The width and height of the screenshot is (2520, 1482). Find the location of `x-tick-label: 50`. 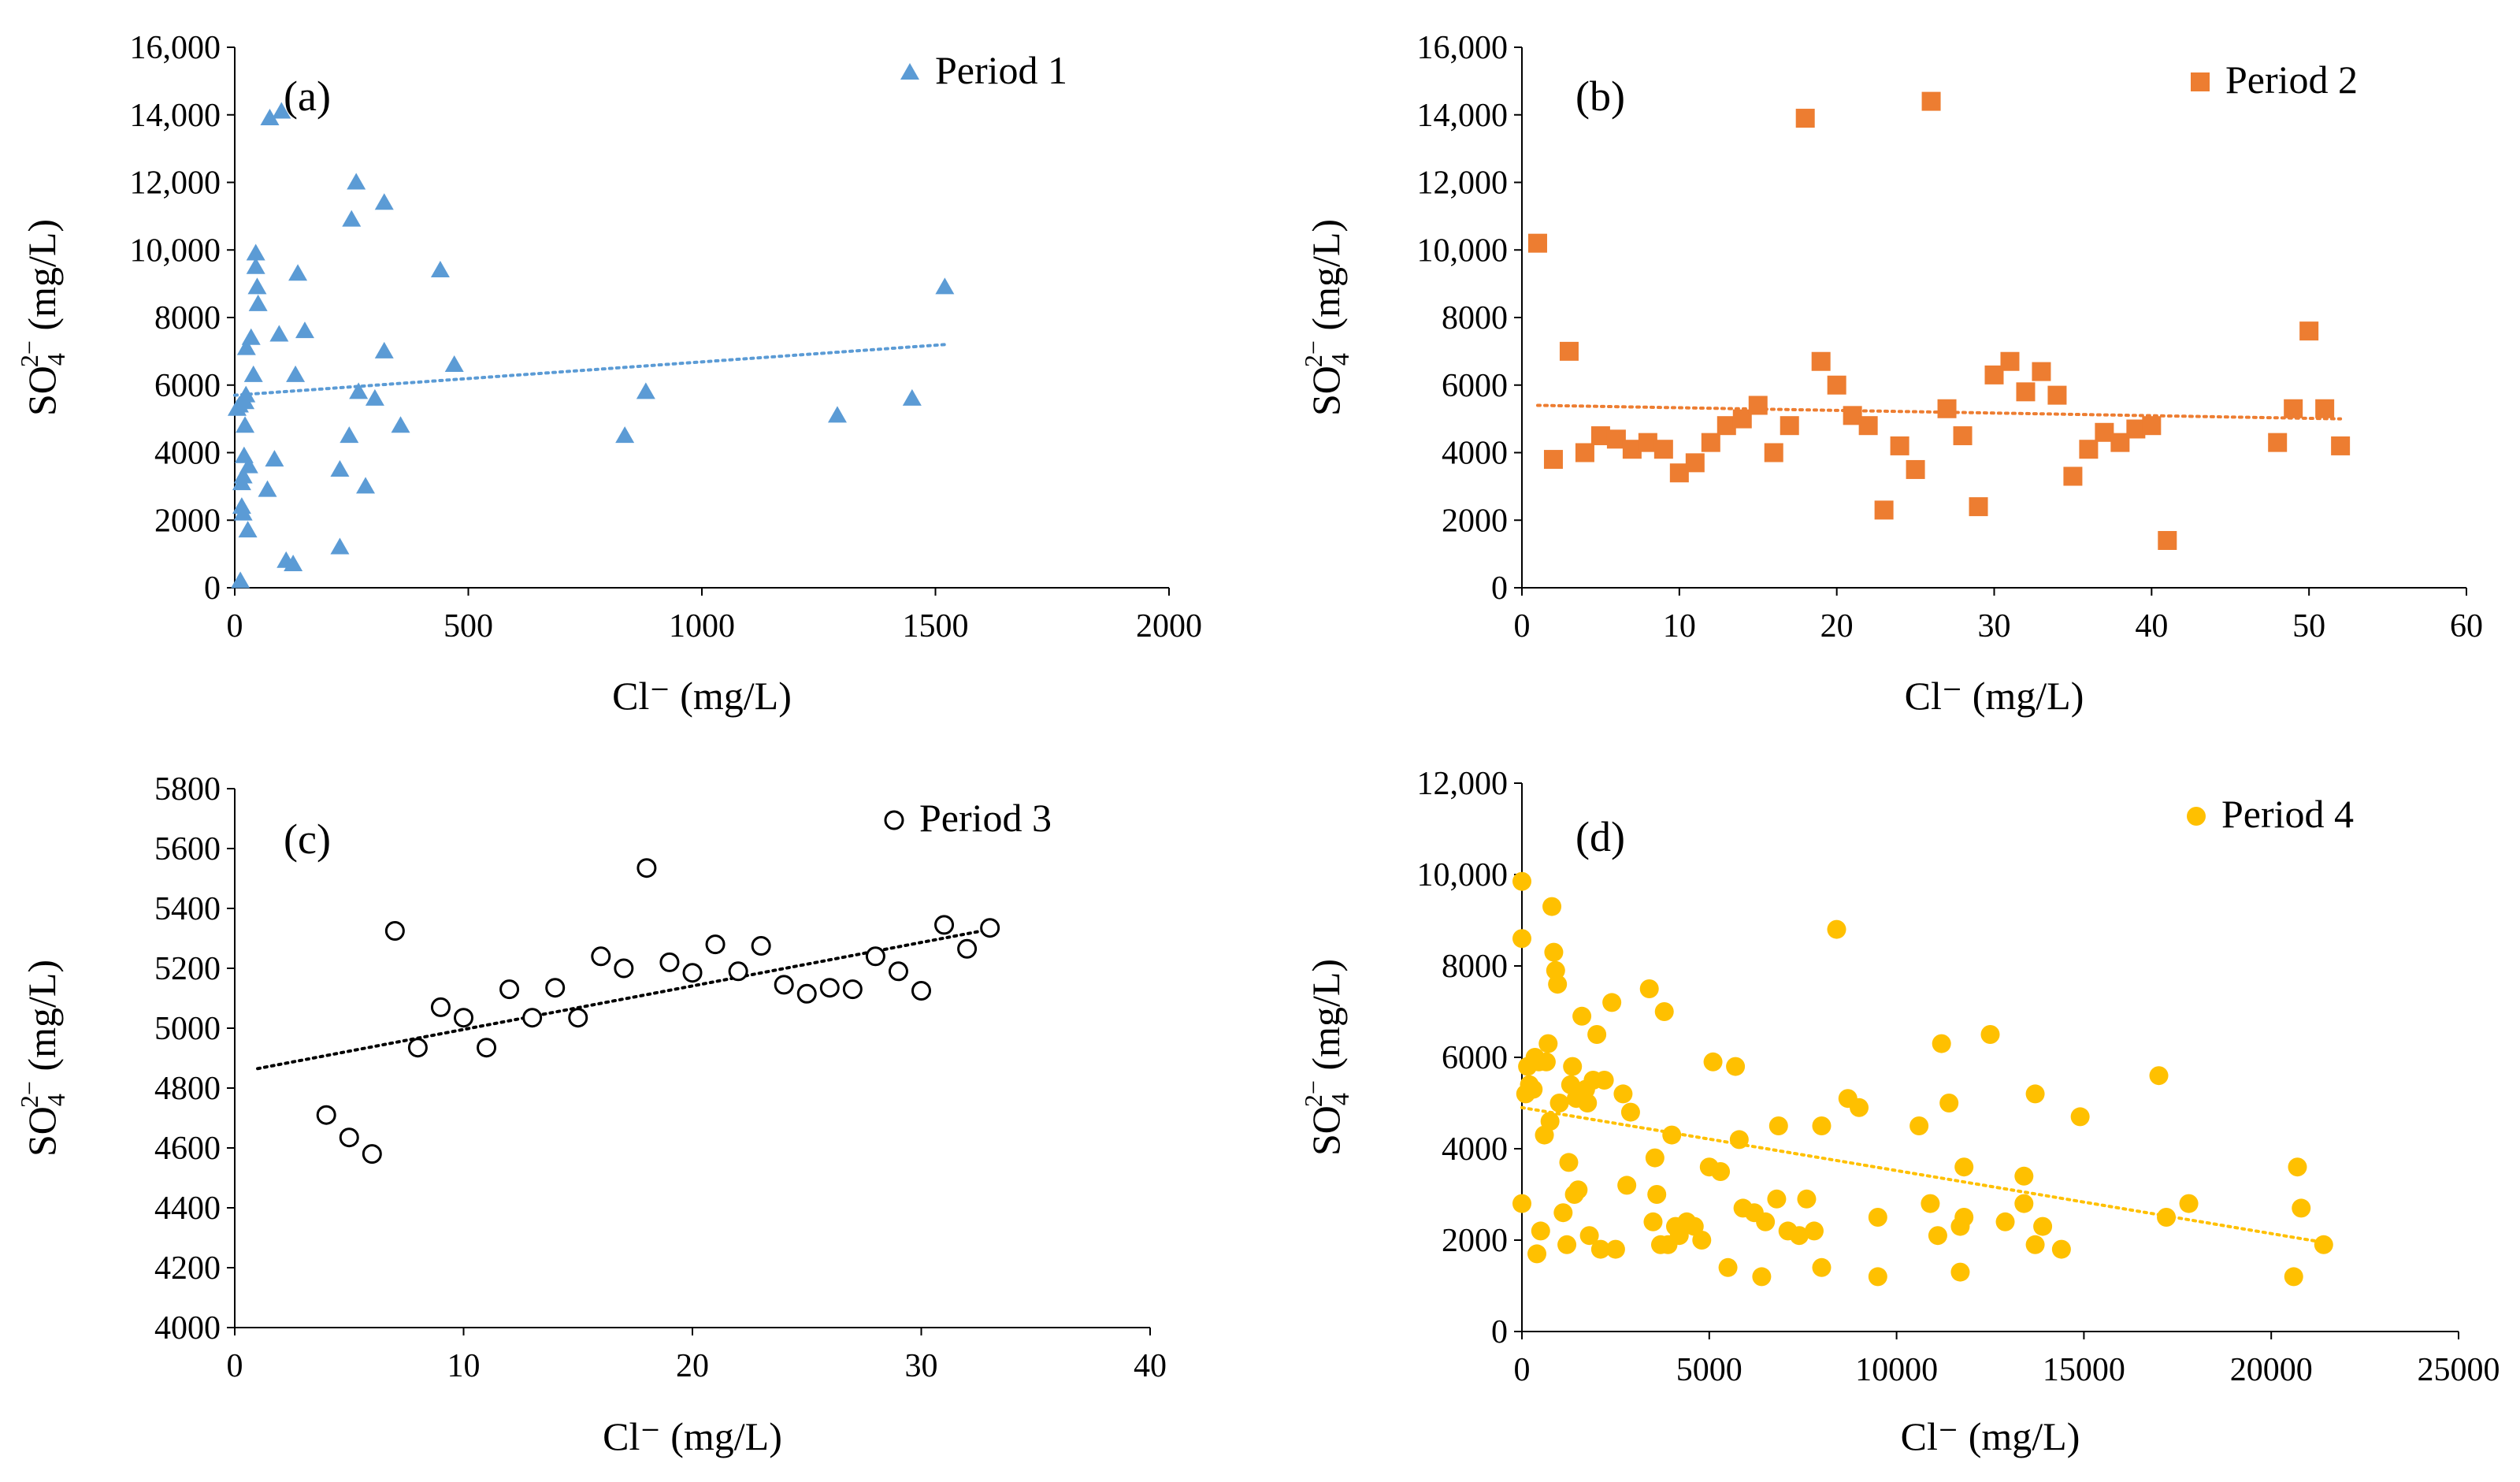

x-tick-label: 50 is located at coordinates (2308, 626).